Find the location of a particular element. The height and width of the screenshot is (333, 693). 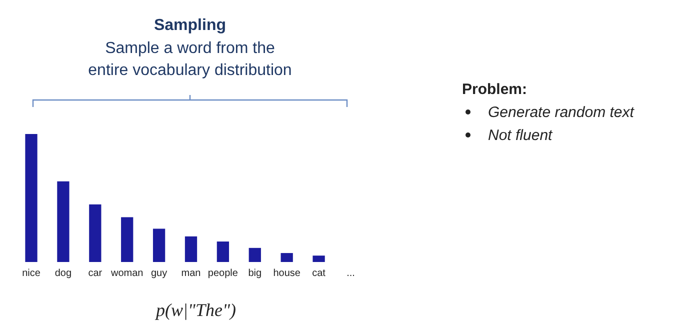

x-tick-label: woman is located at coordinates (127, 273).